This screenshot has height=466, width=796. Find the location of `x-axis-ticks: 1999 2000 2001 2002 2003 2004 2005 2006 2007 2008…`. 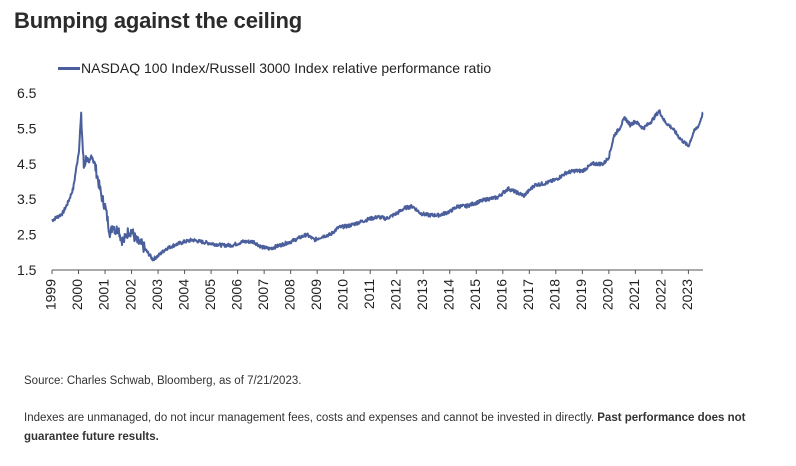

x-axis-ticks: 1999 2000 2001 2002 2003 2004 2005 2006 2007 2008… is located at coordinates (369, 290).